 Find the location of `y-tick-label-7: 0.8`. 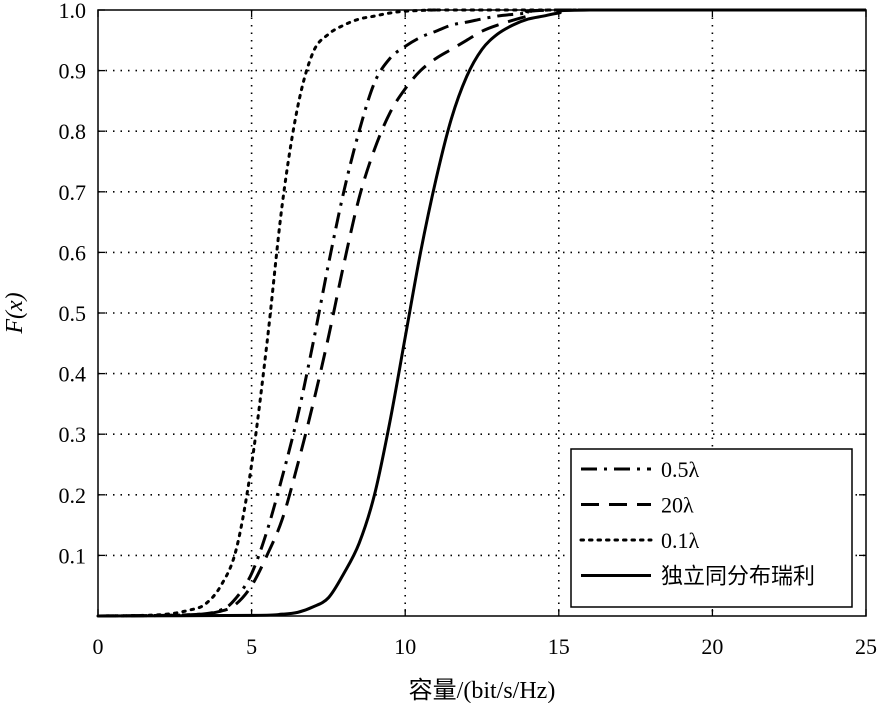

y-tick-label-7: 0.8 is located at coordinates (73, 131).